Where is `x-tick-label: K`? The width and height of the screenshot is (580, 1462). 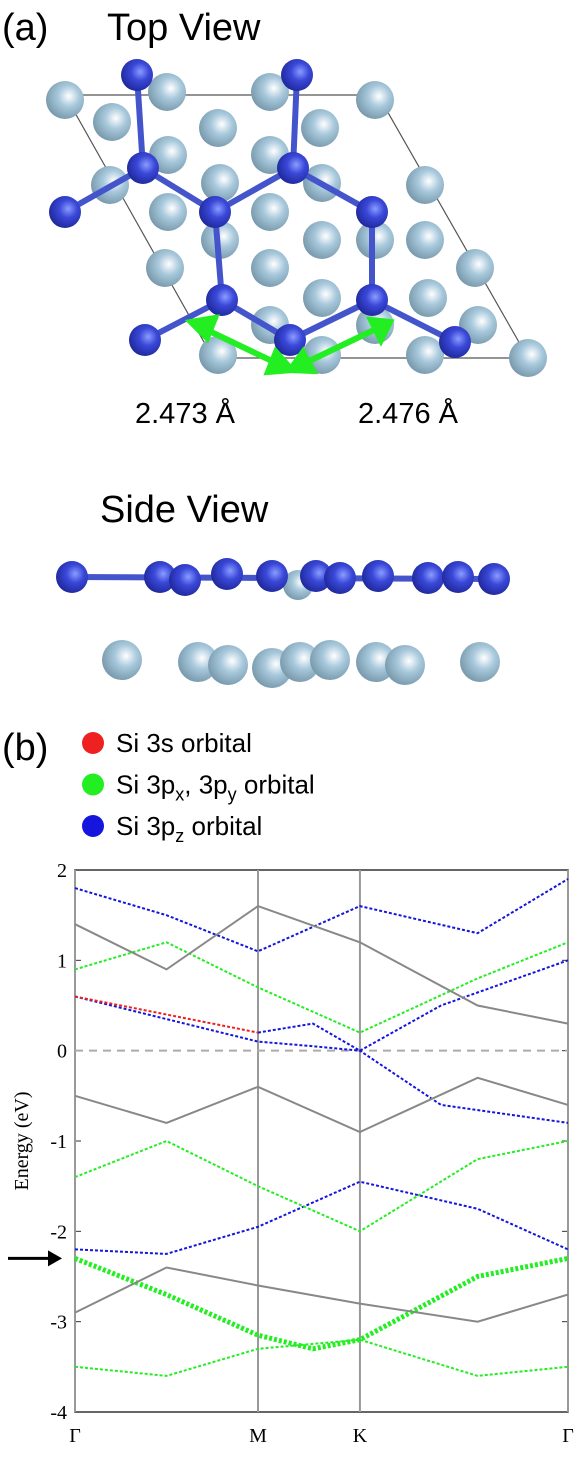
x-tick-label: K is located at coordinates (360, 1436).